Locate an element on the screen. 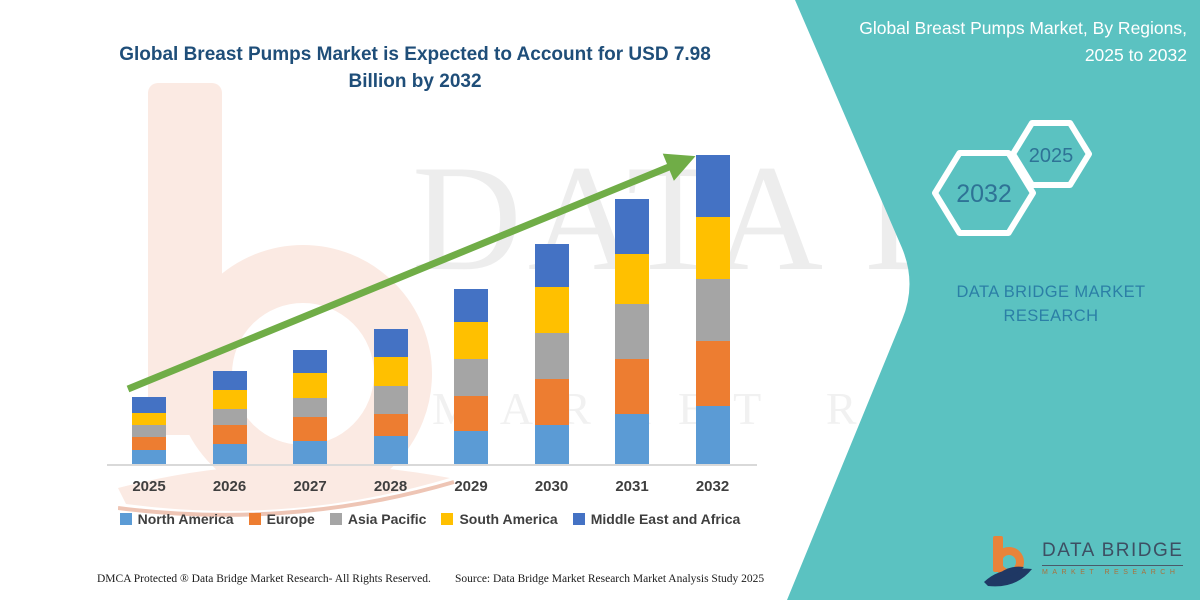 Image resolution: width=1200 pixels, height=600 pixels. logo-b-icon is located at coordinates (1008, 561).